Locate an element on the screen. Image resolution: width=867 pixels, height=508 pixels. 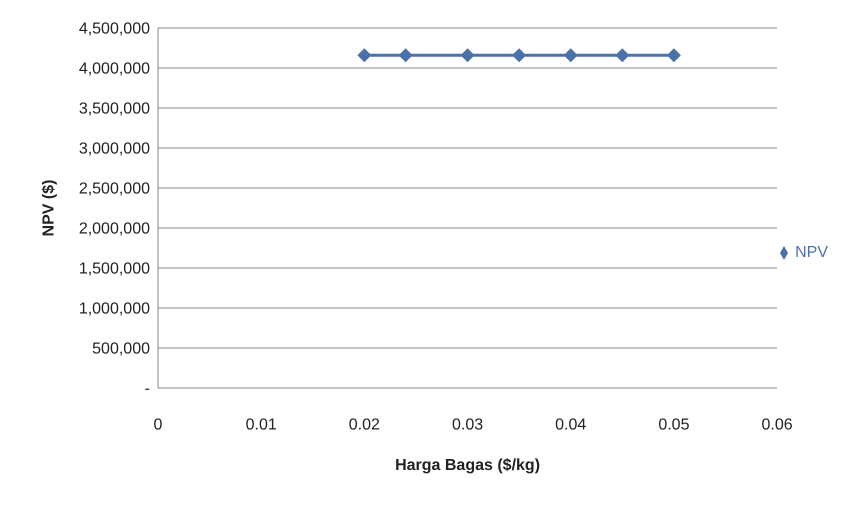
y-tick-label: 2,500,000 is located at coordinates (114, 189).